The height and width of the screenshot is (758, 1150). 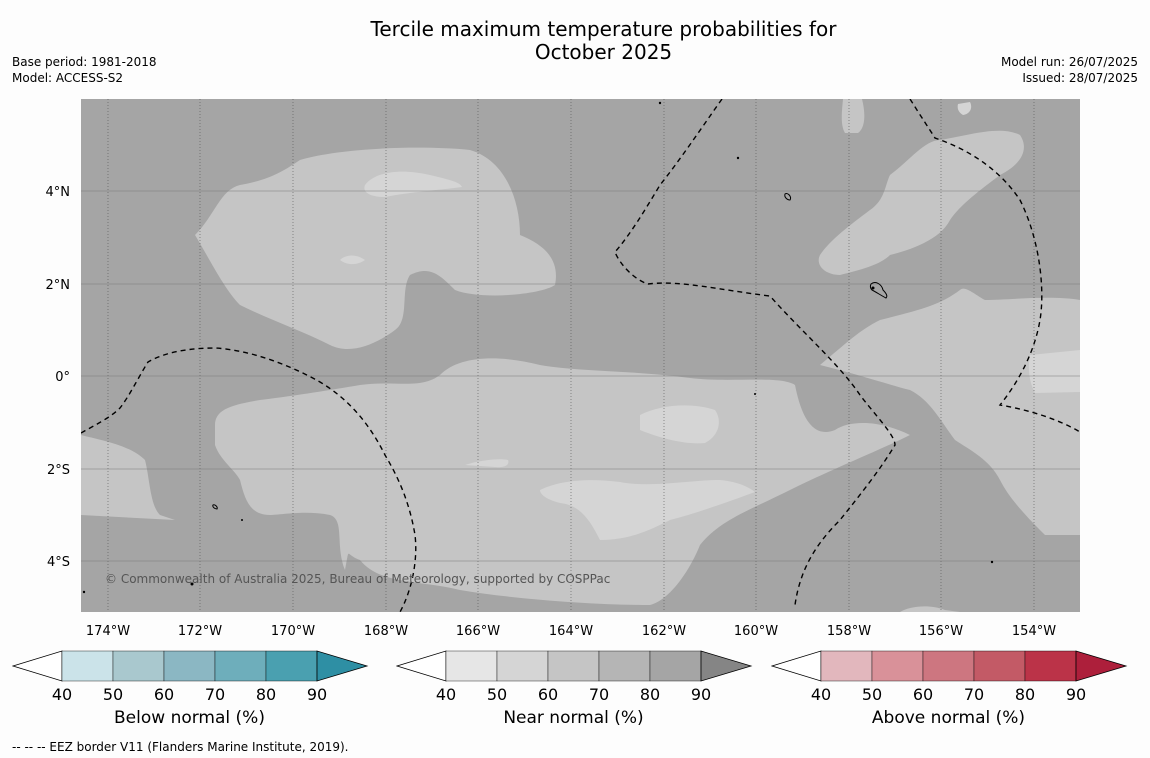 What do you see at coordinates (849, 631) in the screenshot?
I see `lon-label: 158°W` at bounding box center [849, 631].